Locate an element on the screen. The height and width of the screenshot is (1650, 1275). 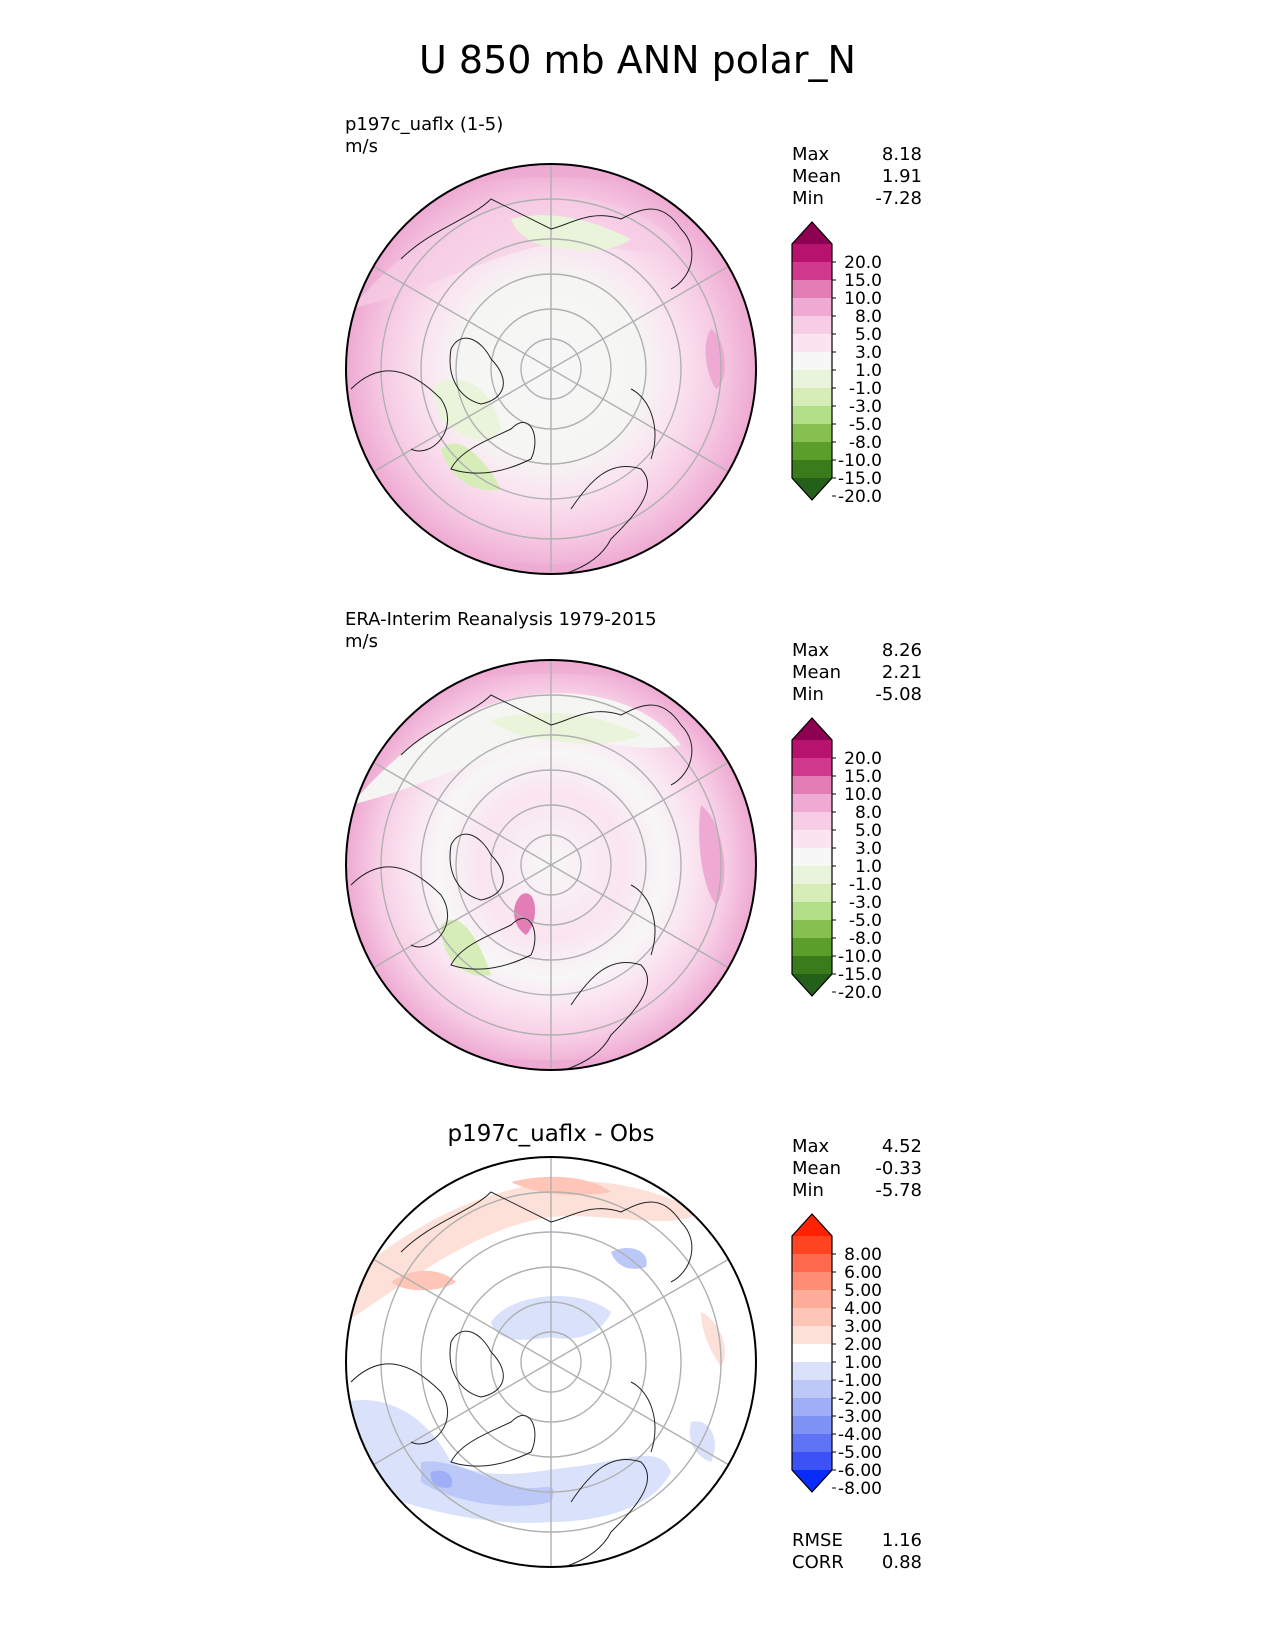
colorbar-tick-label: 20.0 is located at coordinates (863, 263).